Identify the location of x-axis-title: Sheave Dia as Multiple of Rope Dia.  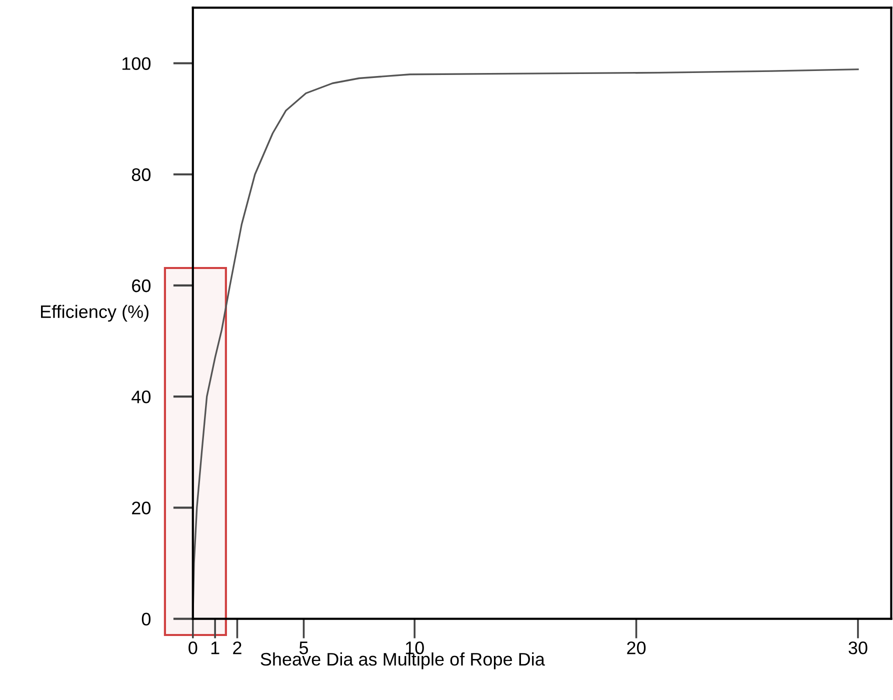
(402, 661).